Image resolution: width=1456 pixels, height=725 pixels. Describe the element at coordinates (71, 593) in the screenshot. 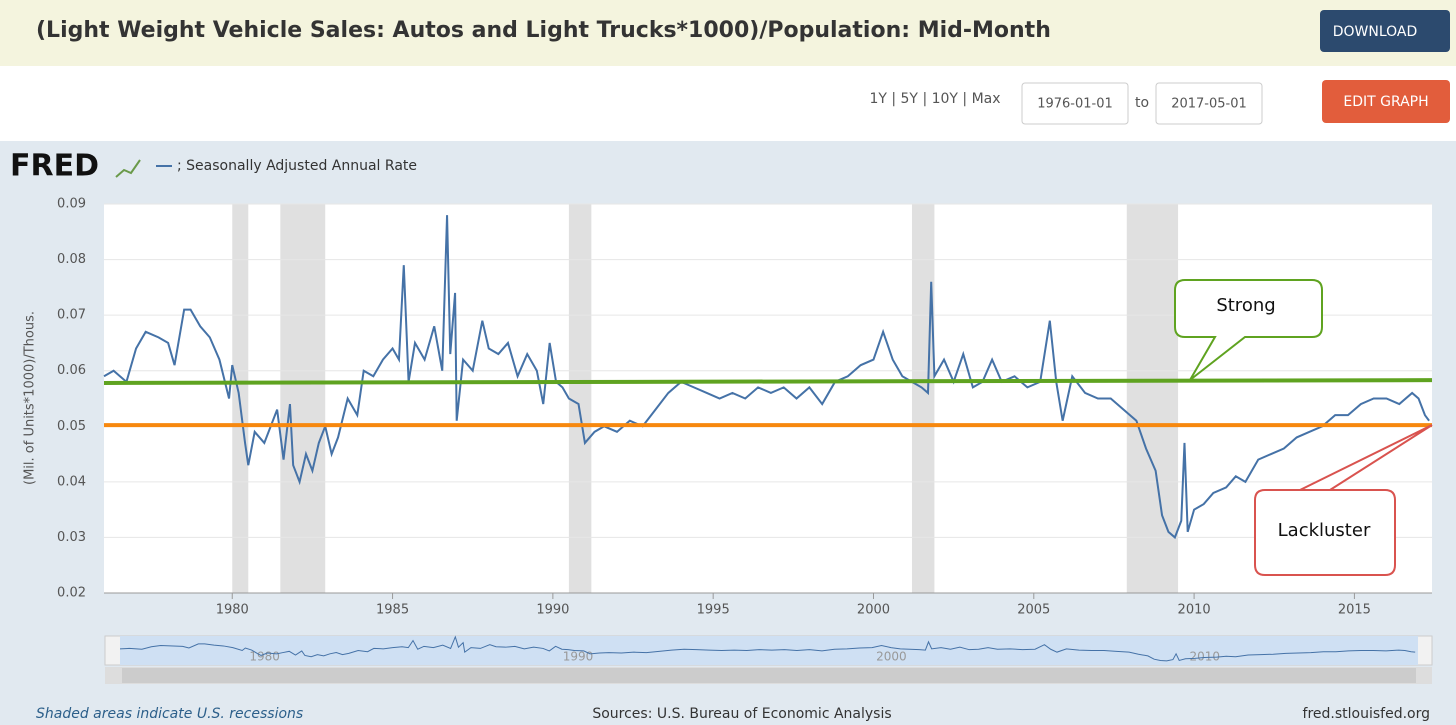

I see `y-tick-label: 0.02` at that location.